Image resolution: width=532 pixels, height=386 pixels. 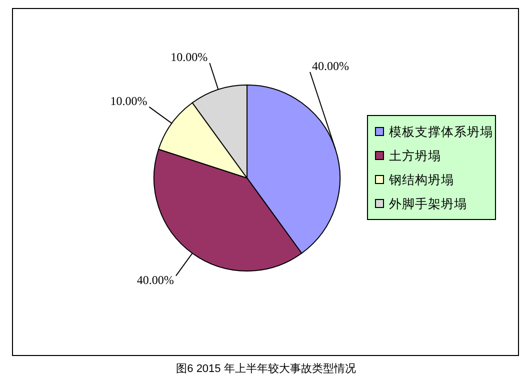 I want to click on legend-label: 钢结构坍塌, so click(x=421, y=180).